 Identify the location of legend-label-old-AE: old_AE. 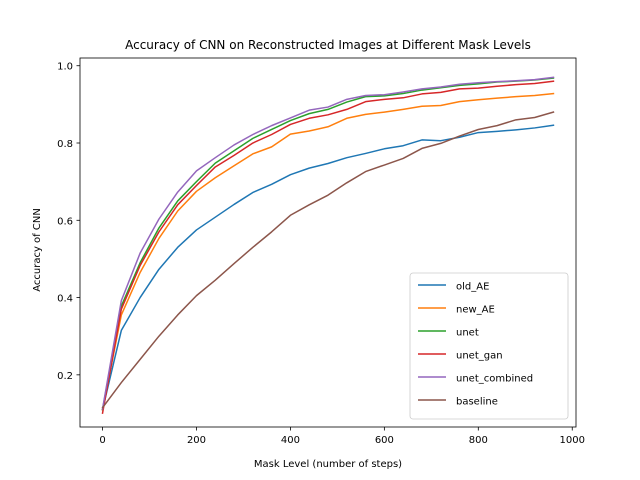
(472, 287).